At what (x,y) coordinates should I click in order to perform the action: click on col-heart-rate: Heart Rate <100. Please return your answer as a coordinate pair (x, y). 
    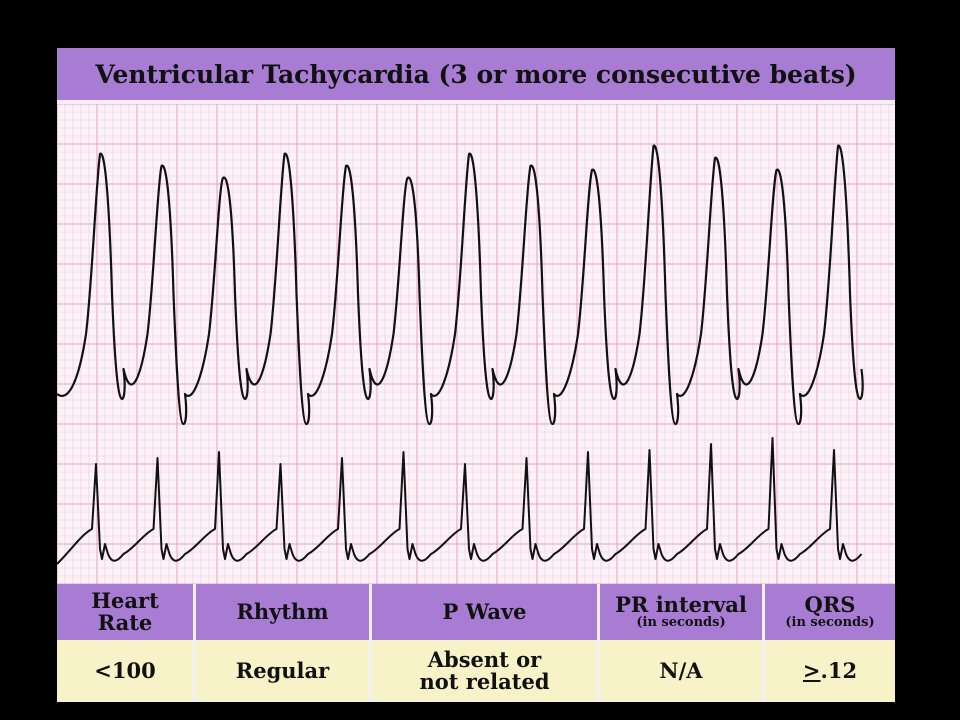
    Looking at the image, I should click on (125, 643).